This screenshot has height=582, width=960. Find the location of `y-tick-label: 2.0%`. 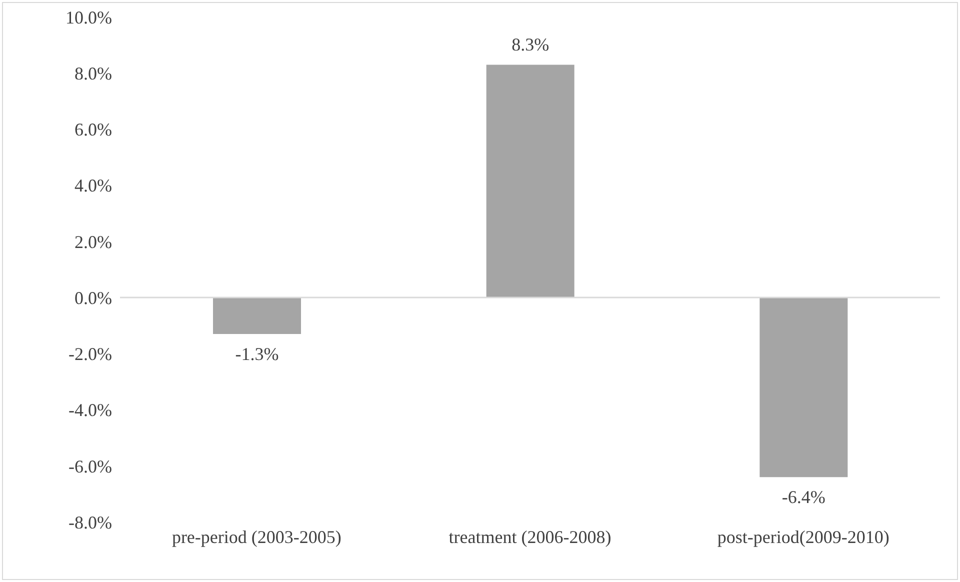

y-tick-label: 2.0% is located at coordinates (93, 242).